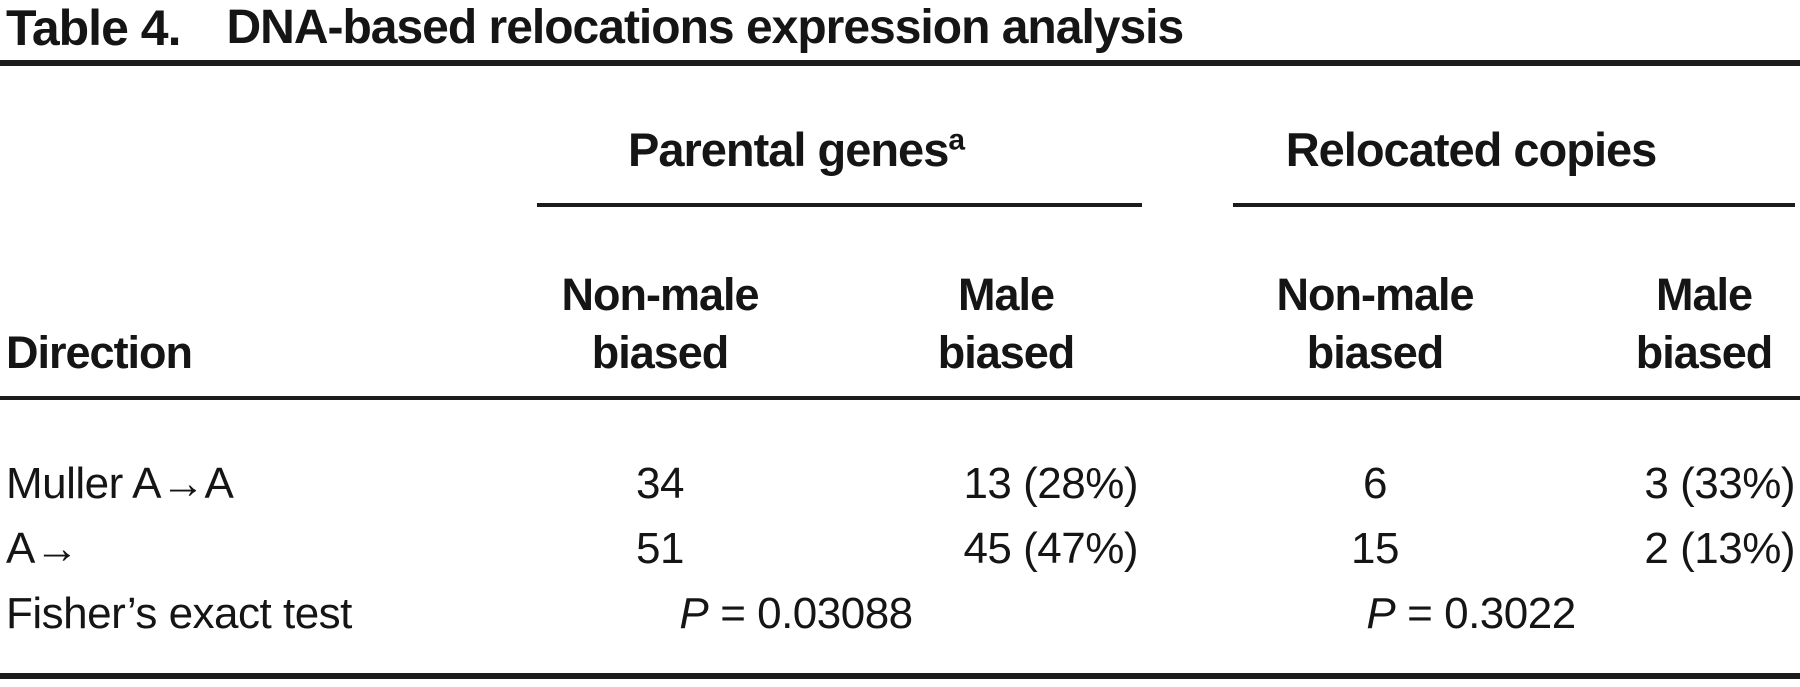 The width and height of the screenshot is (1800, 687). I want to click on row-muller-a-to-a-relocated-non-male: 6, so click(1375, 483).